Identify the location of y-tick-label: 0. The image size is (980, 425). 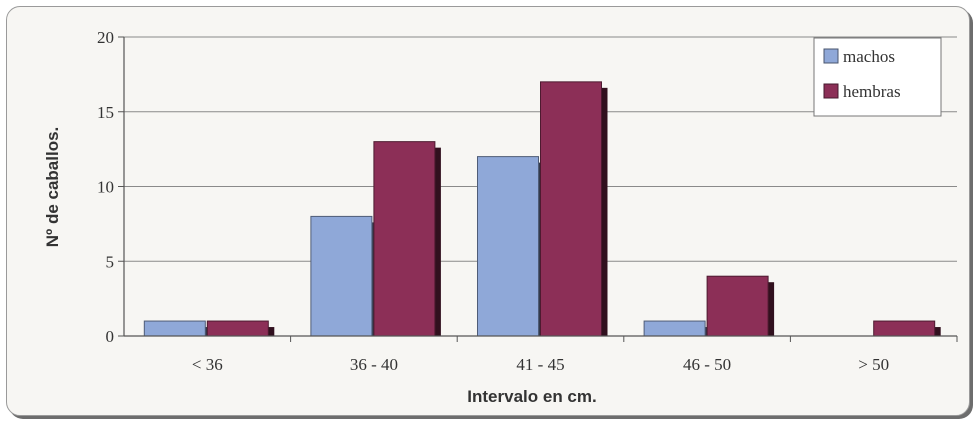
(110, 336).